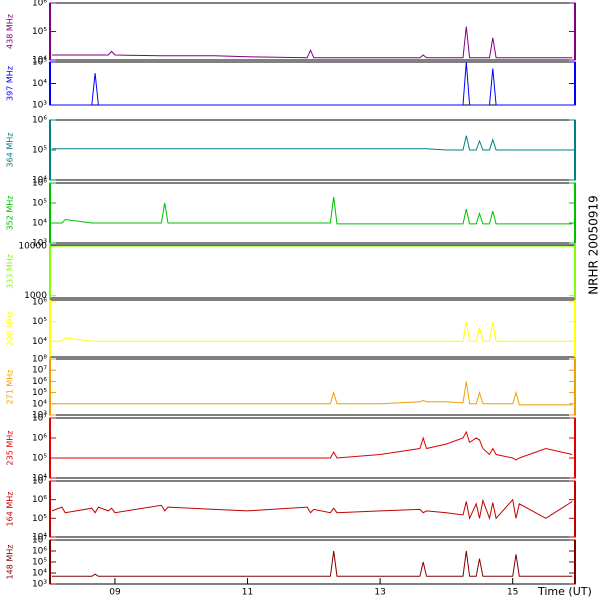 This screenshot has height=600, width=600. Describe the element at coordinates (379, 593) in the screenshot. I see `x-tick-label: 13` at that location.